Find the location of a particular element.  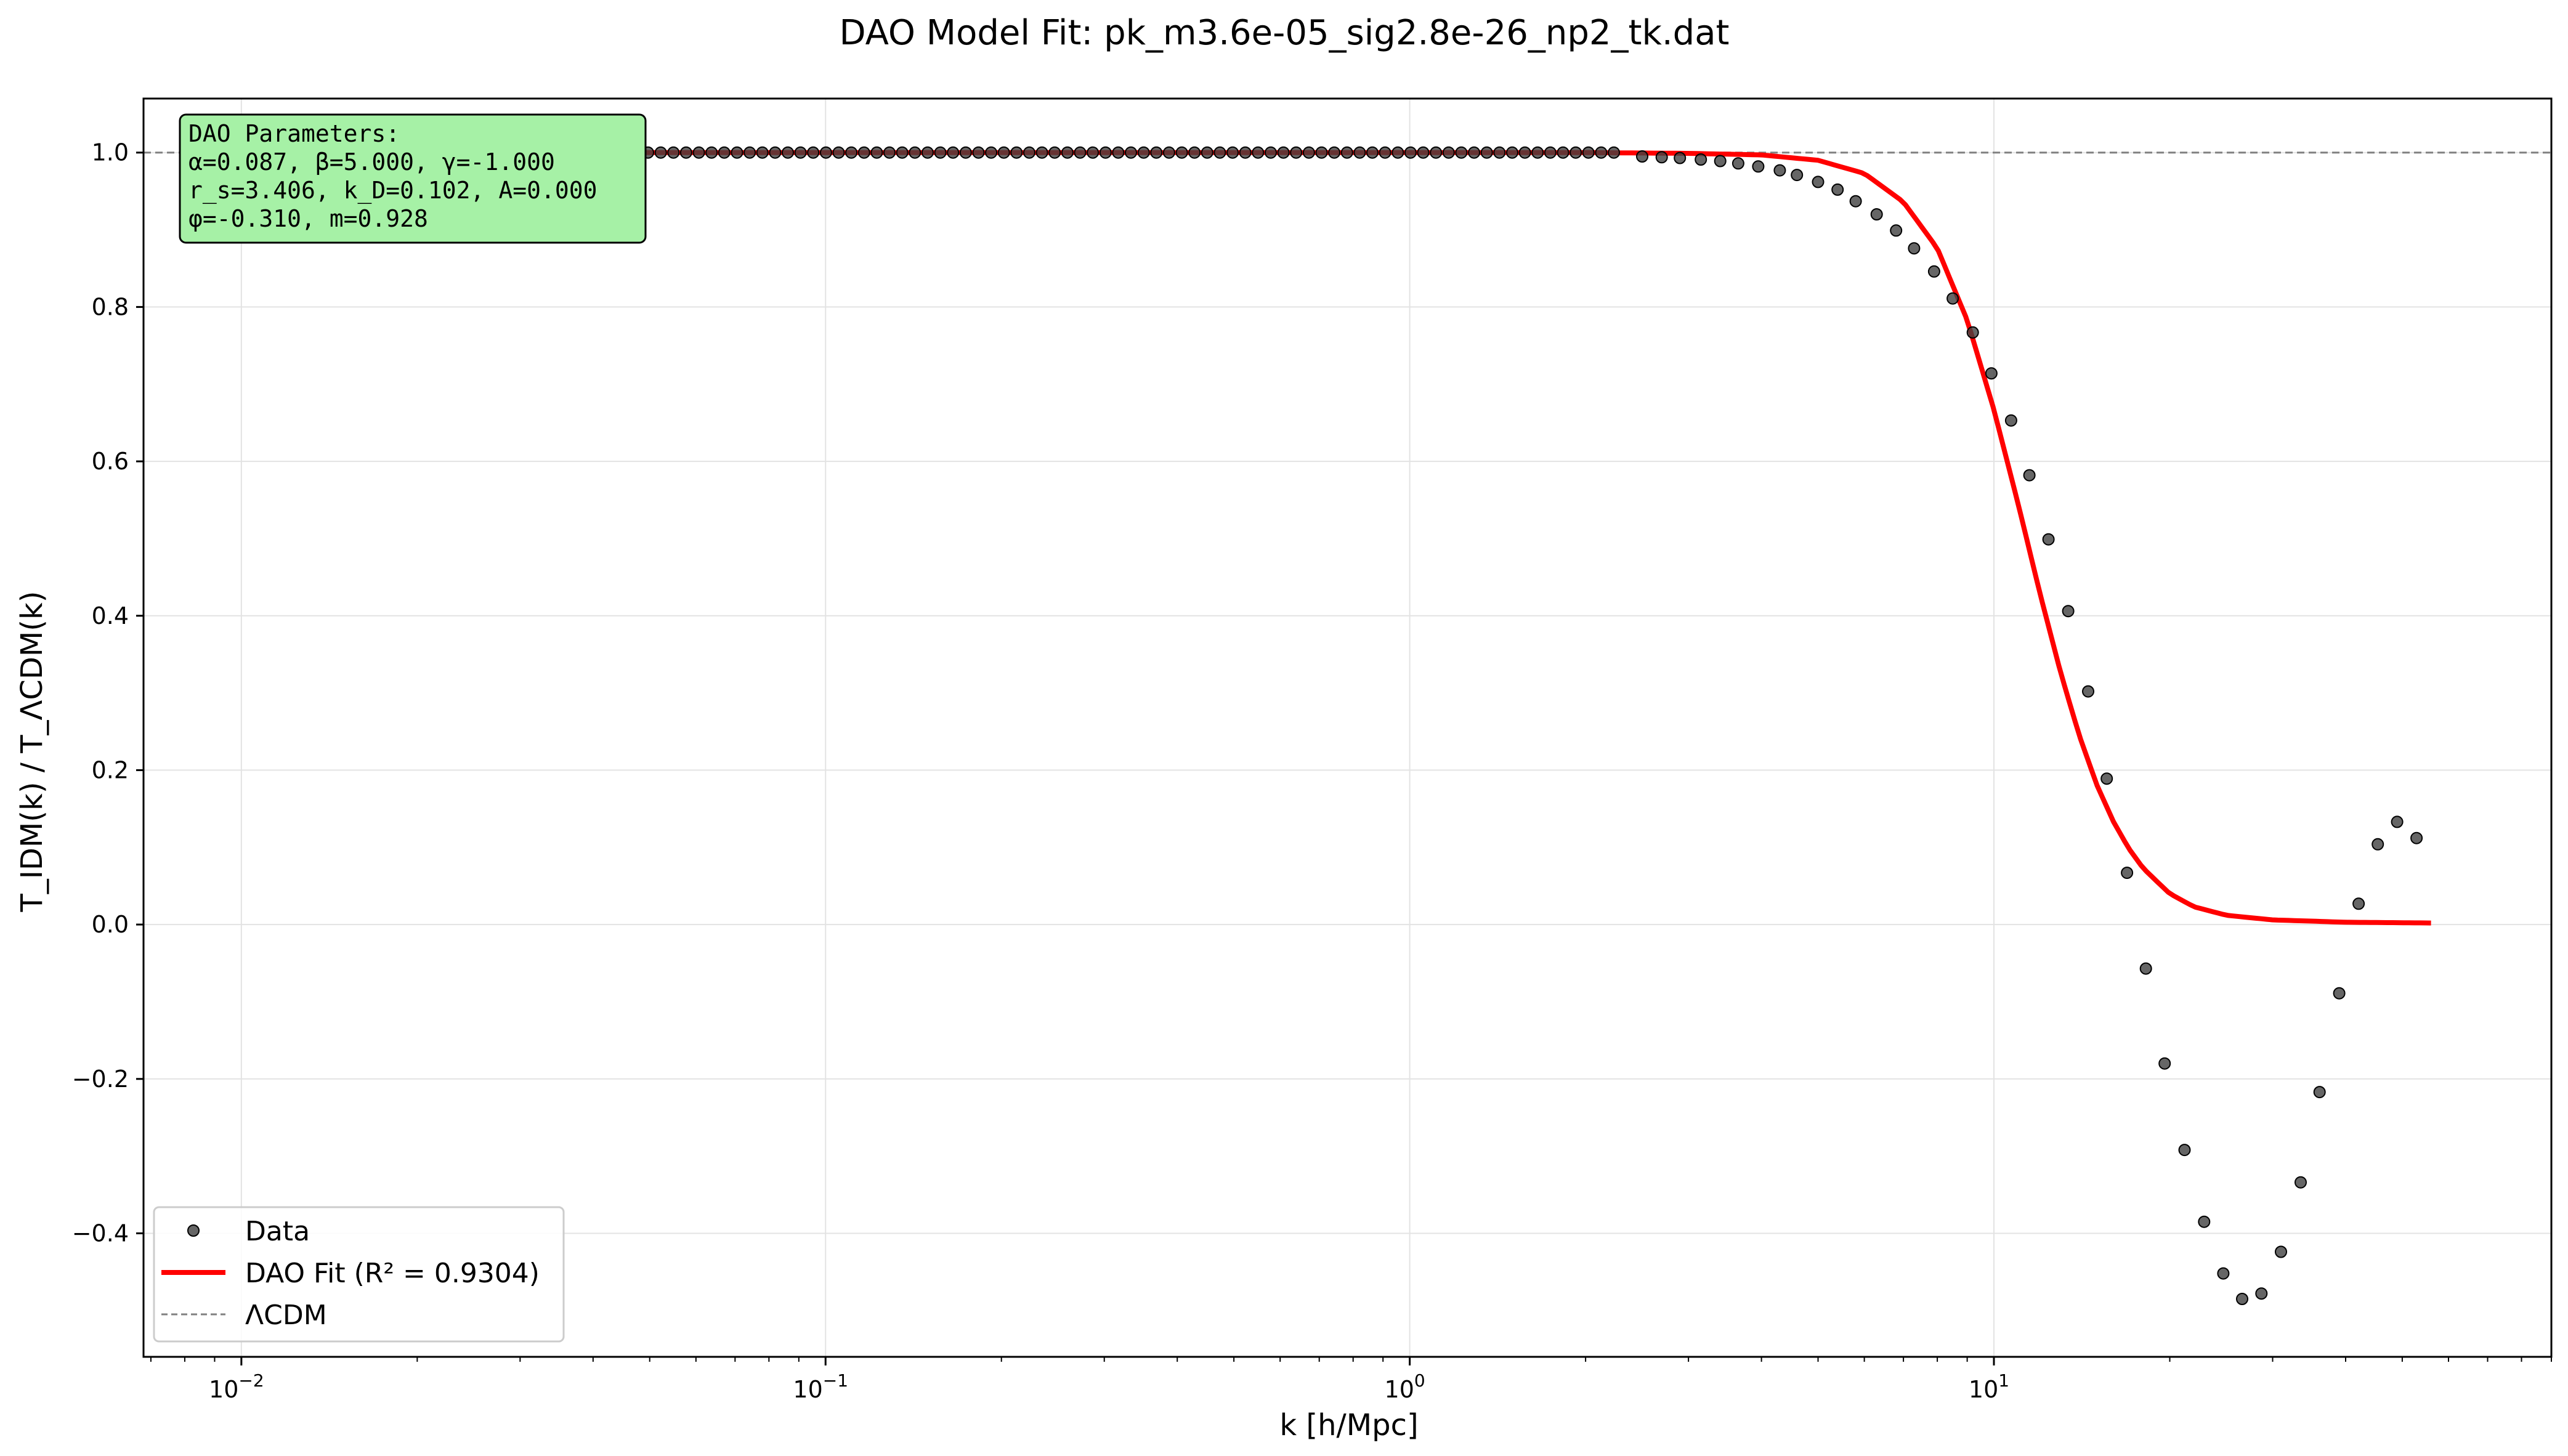

y-tick-label: 0.6 is located at coordinates (110, 462).